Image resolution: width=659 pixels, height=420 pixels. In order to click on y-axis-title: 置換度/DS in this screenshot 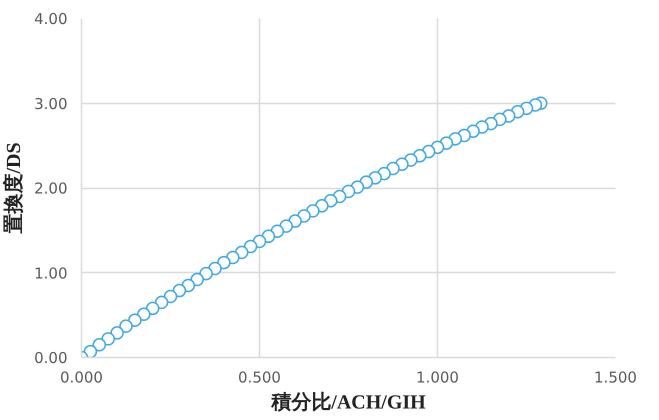, I will do `click(14, 188)`.